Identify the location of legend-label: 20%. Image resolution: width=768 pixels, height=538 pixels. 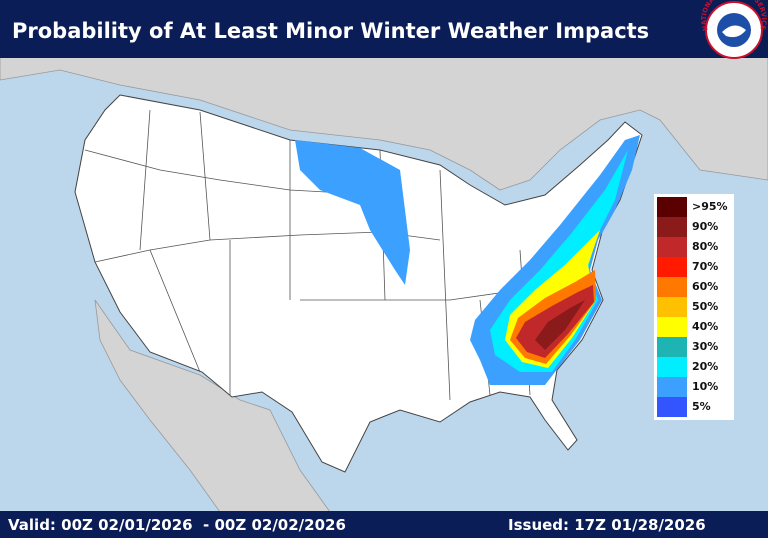
(705, 366).